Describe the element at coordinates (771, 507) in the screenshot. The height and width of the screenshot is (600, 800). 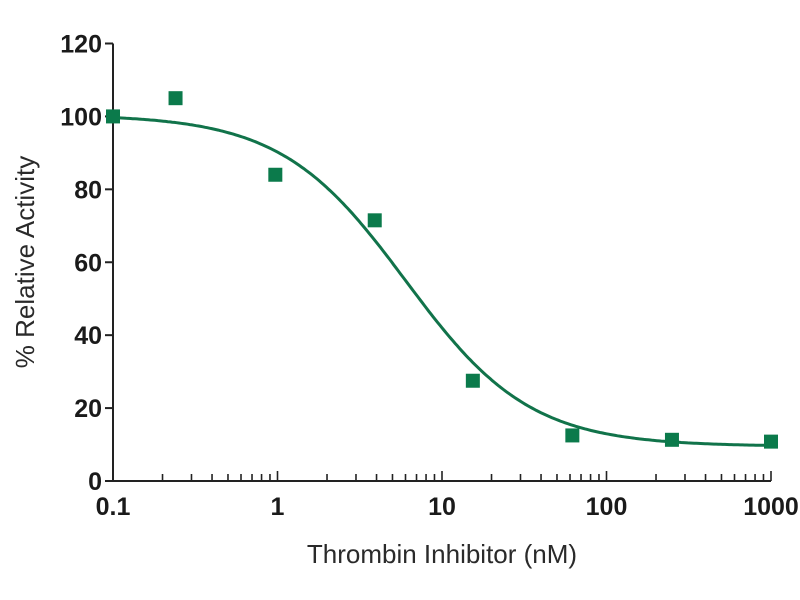
I see `x-tick-label: 1000` at that location.